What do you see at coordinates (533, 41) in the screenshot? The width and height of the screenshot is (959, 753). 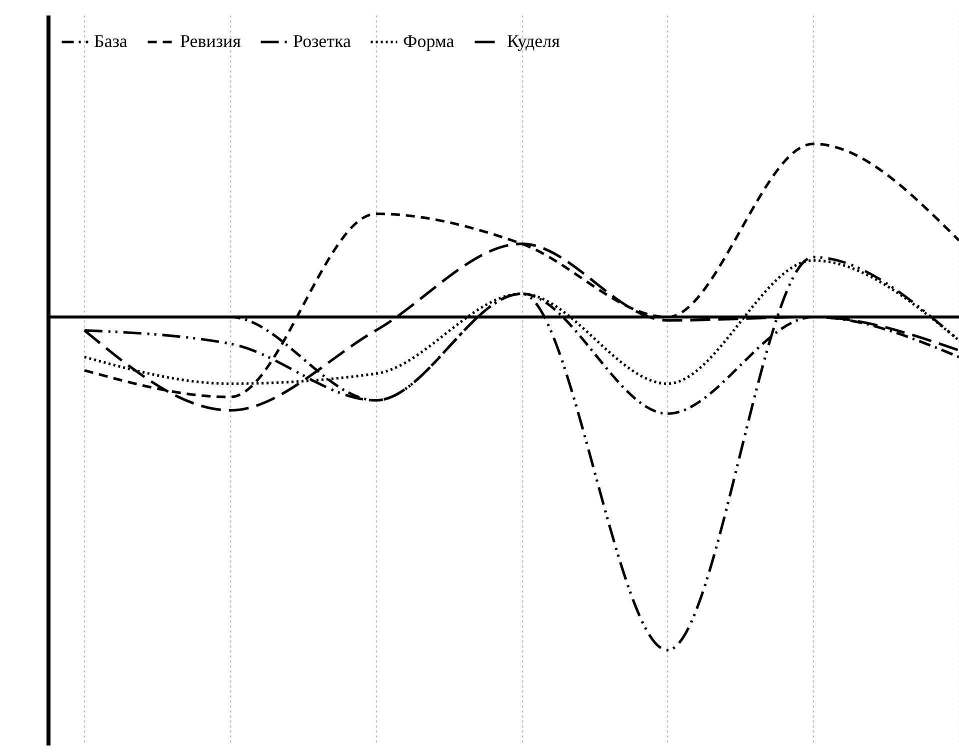 I see `legend-label: Куделя` at bounding box center [533, 41].